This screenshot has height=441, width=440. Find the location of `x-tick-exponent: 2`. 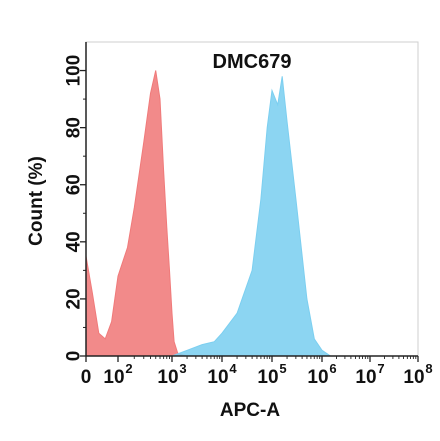

x-tick-exponent: 2 is located at coordinates (128, 368).